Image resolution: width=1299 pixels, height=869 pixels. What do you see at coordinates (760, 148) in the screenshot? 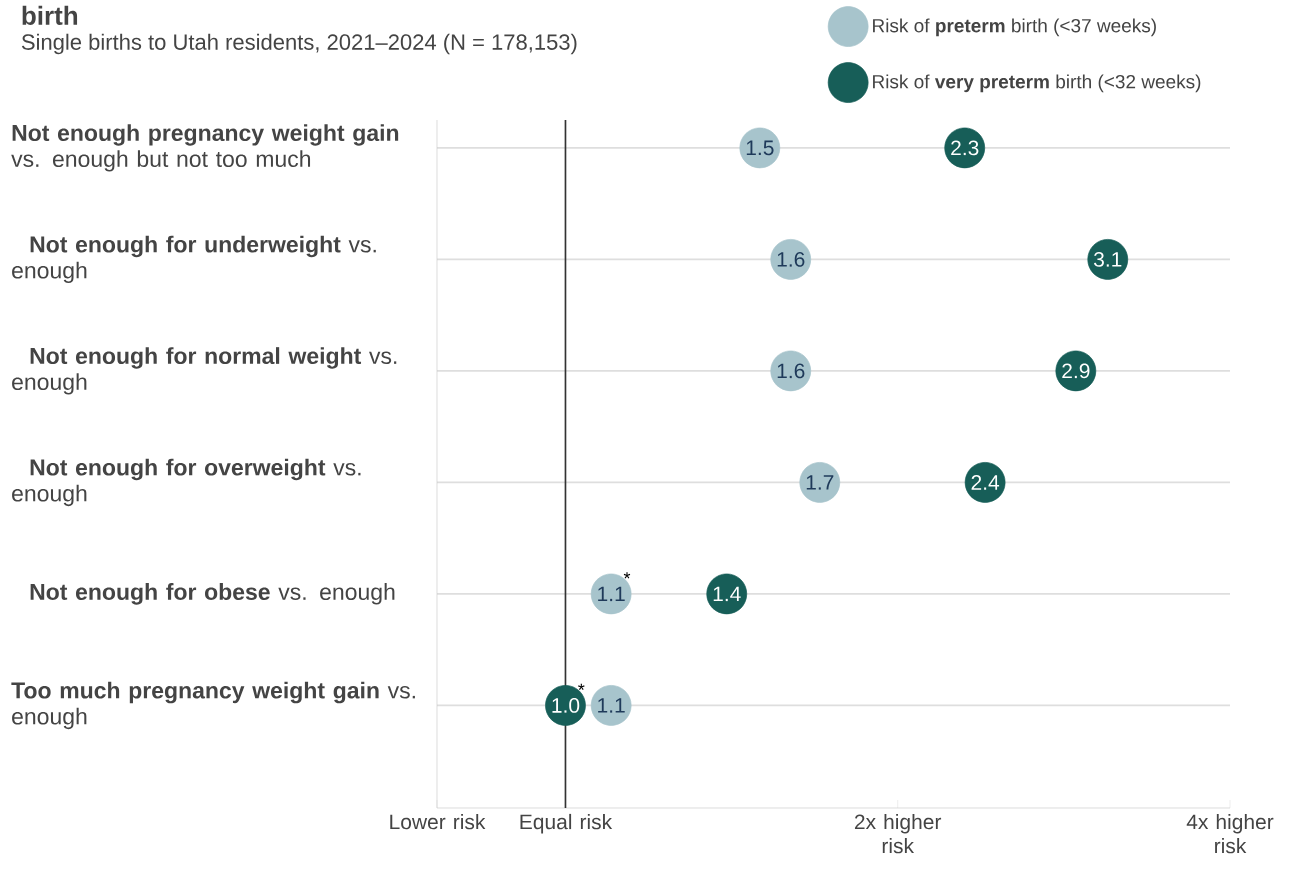
I see `data-label: 1.5` at bounding box center [760, 148].